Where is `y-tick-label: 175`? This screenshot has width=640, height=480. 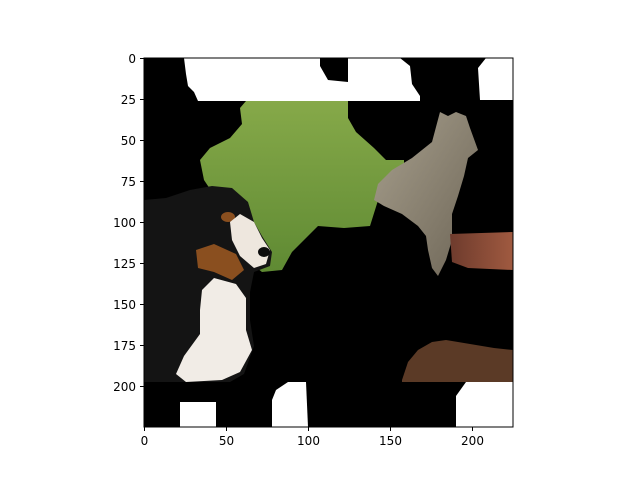 y-tick-label: 175 is located at coordinates (124, 346).